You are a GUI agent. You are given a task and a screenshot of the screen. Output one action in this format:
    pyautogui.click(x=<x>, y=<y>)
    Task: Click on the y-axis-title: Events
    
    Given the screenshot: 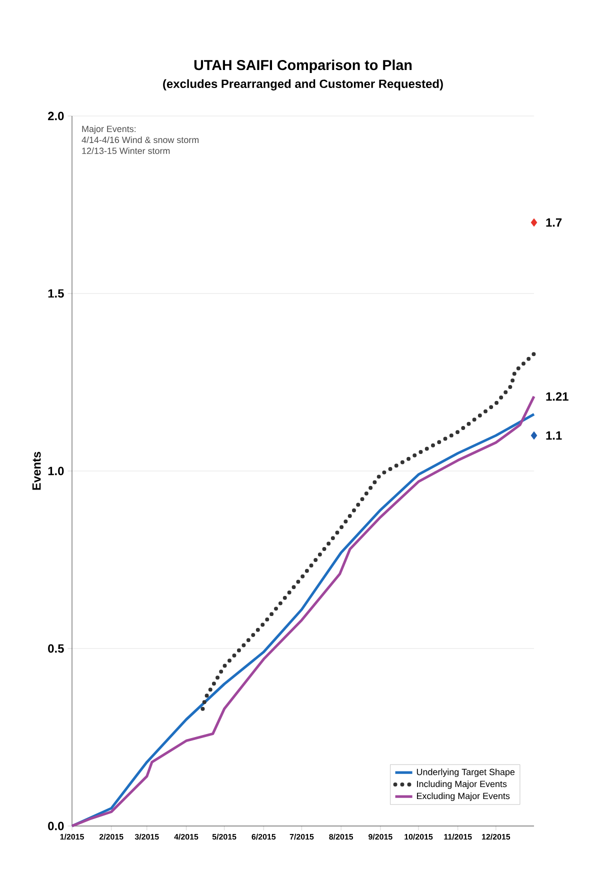 What is the action you would take?
    pyautogui.click(x=36, y=471)
    